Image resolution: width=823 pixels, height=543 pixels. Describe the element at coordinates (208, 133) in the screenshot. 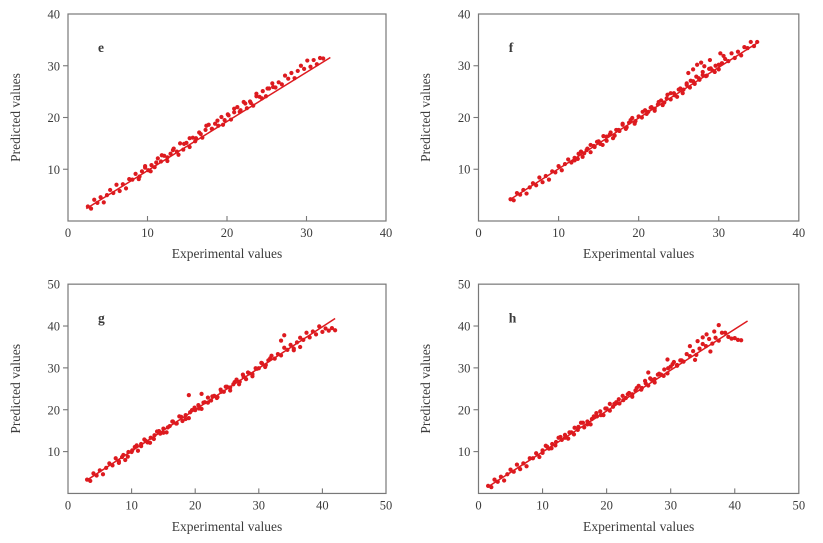

I see `fit-line` at that location.